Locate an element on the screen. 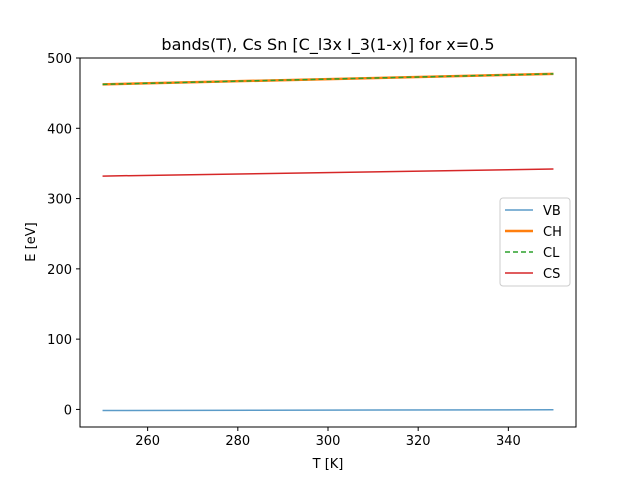 This screenshot has width=640, height=480. series-line-cs is located at coordinates (328, 172).